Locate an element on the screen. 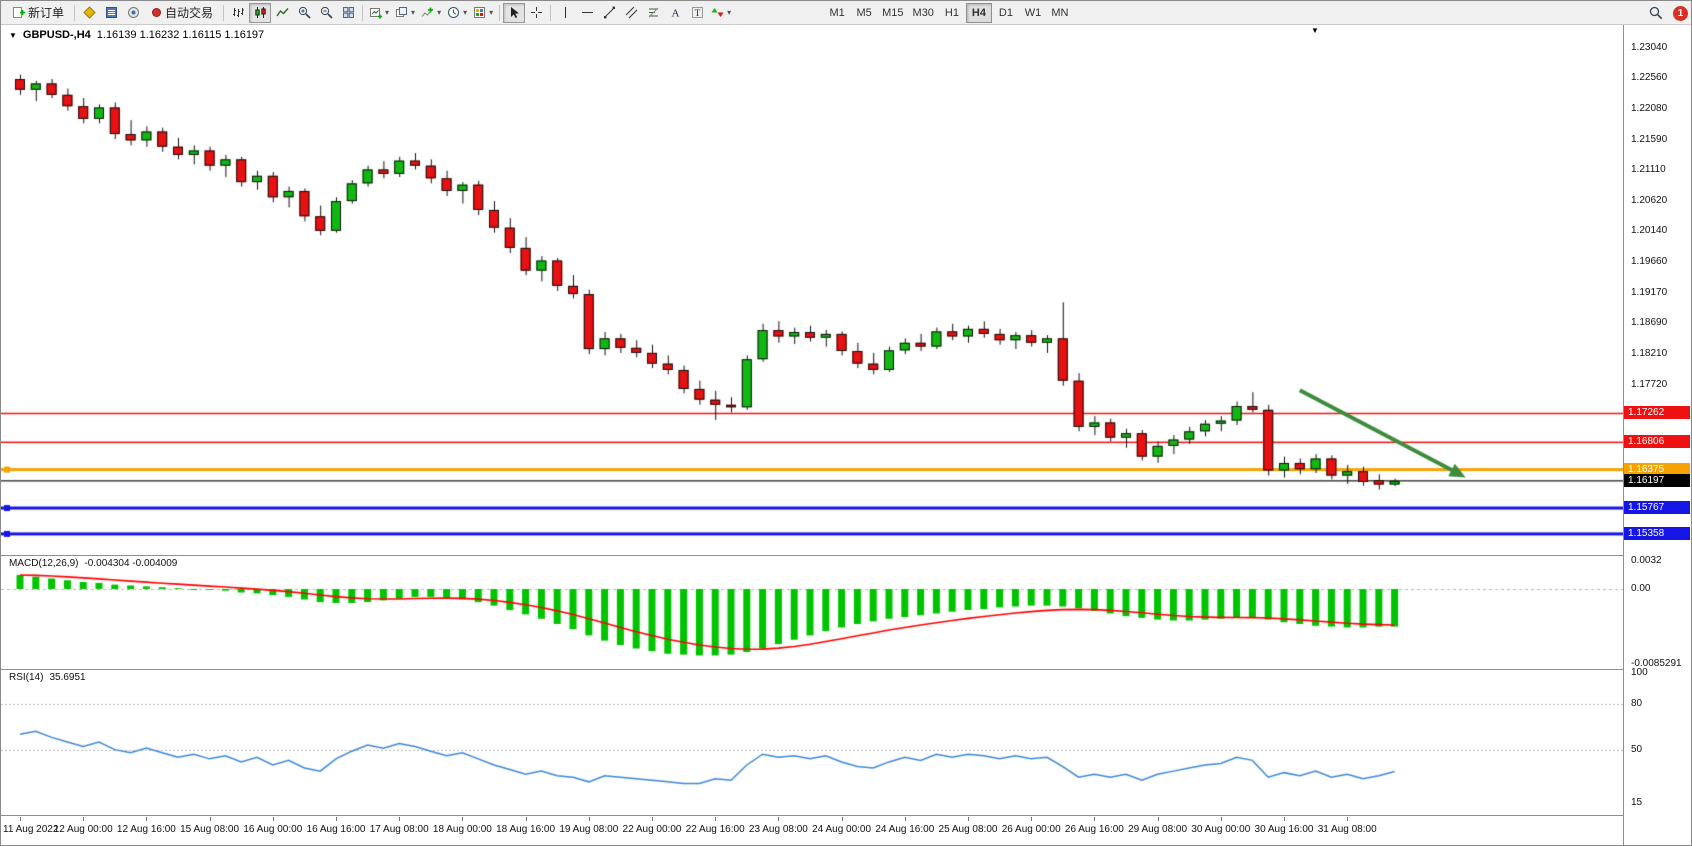 This screenshot has height=846, width=1692. price-tag: 1.16197 is located at coordinates (1657, 480).